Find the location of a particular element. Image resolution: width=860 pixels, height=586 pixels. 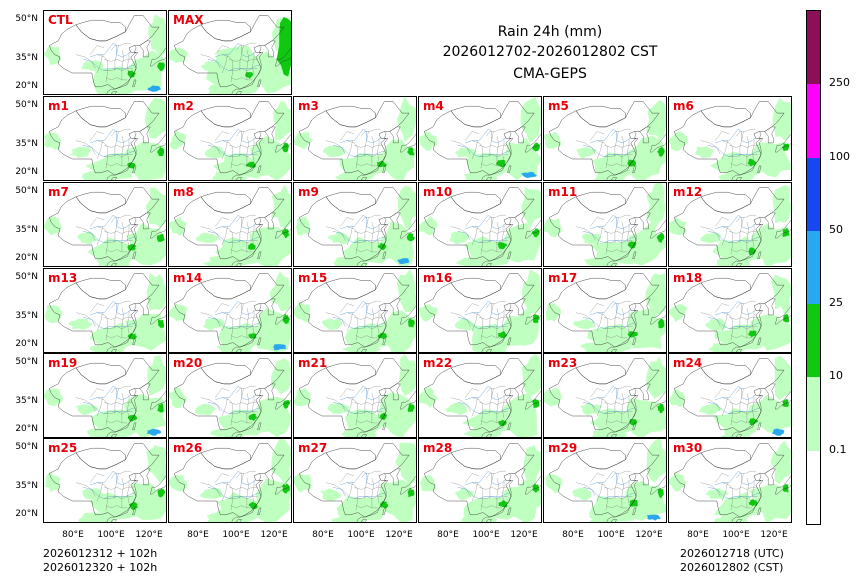

rain-area-heavy is located at coordinates (154, 432).